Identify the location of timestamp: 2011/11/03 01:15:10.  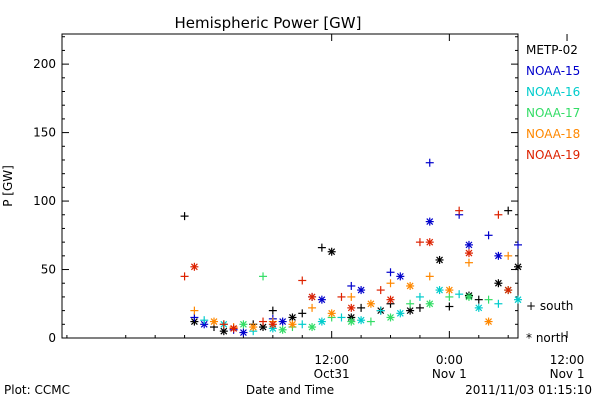
(528, 390).